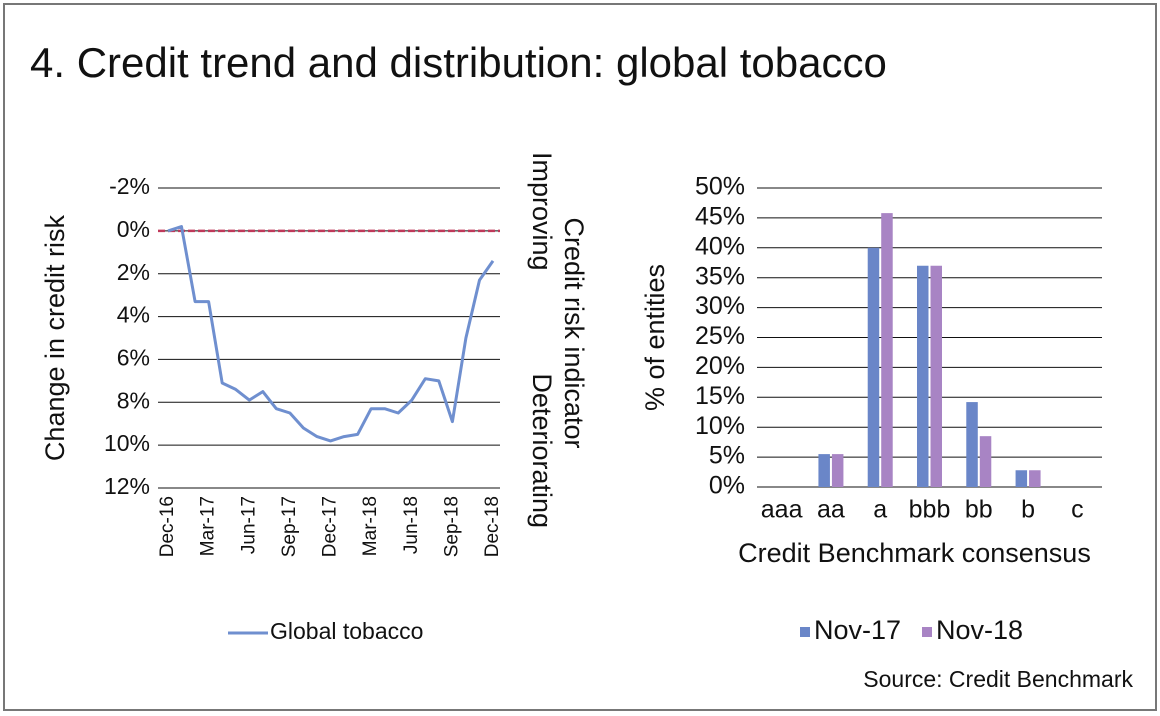 The image size is (1160, 716). I want to click on y-tick-label: -2%, so click(129, 186).